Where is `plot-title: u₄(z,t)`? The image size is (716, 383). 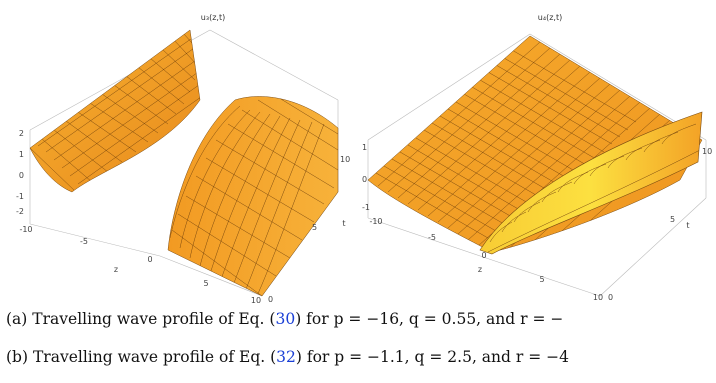
plot-title: u₄(z,t) is located at coordinates (550, 17).